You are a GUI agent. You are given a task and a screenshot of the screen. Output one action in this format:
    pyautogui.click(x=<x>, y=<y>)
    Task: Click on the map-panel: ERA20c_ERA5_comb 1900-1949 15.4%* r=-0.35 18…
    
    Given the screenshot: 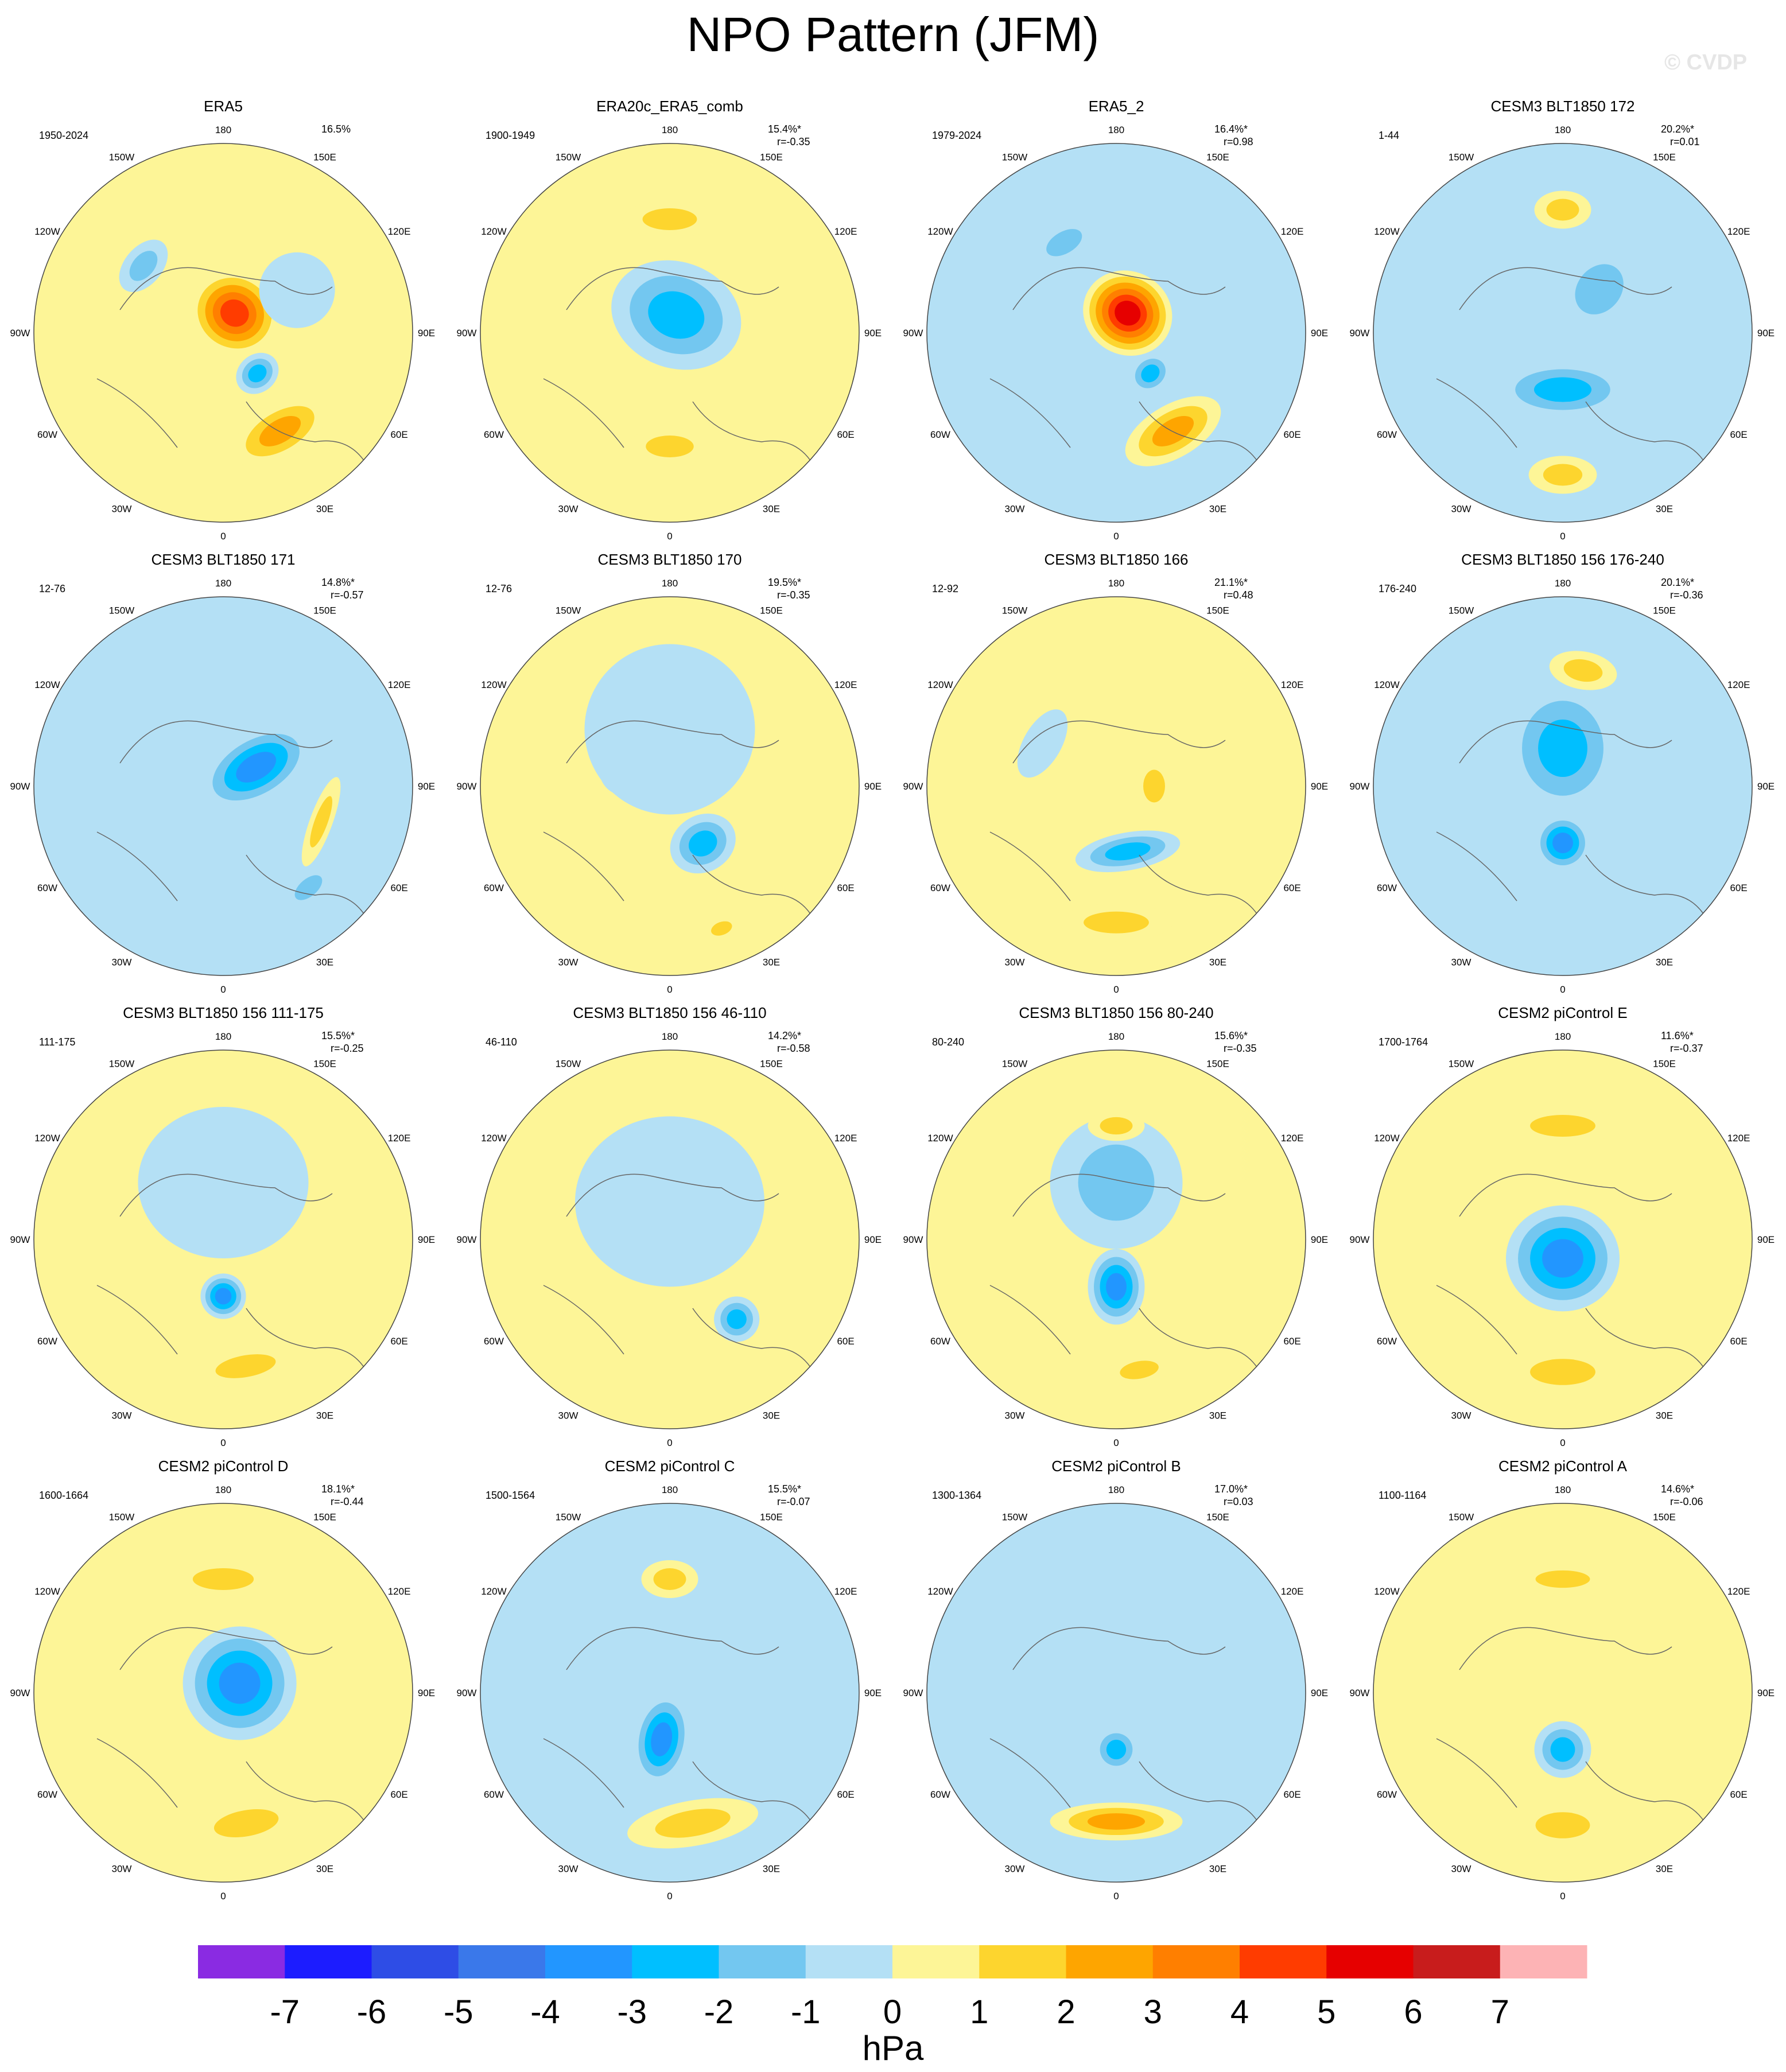 What is the action you would take?
    pyautogui.click(x=669, y=325)
    